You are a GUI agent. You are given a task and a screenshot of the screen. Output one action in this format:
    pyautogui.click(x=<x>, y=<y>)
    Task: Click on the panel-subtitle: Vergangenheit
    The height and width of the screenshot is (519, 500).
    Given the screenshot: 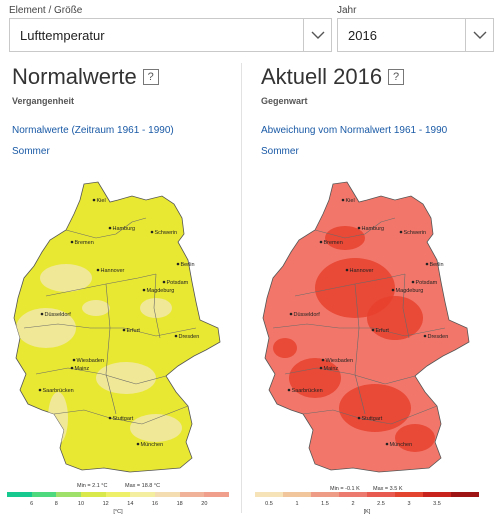 What is the action you would take?
    pyautogui.click(x=43, y=101)
    